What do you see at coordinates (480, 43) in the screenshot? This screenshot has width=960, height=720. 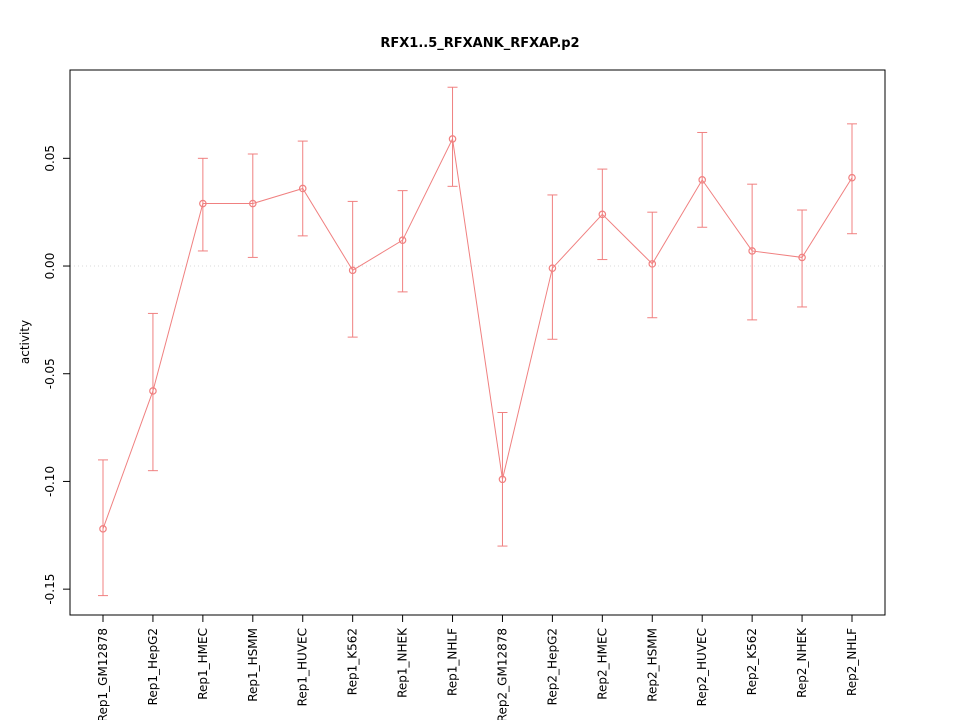 I see `chart-title: RFX1..5_RFXANK_RFXAP.p2` at bounding box center [480, 43].